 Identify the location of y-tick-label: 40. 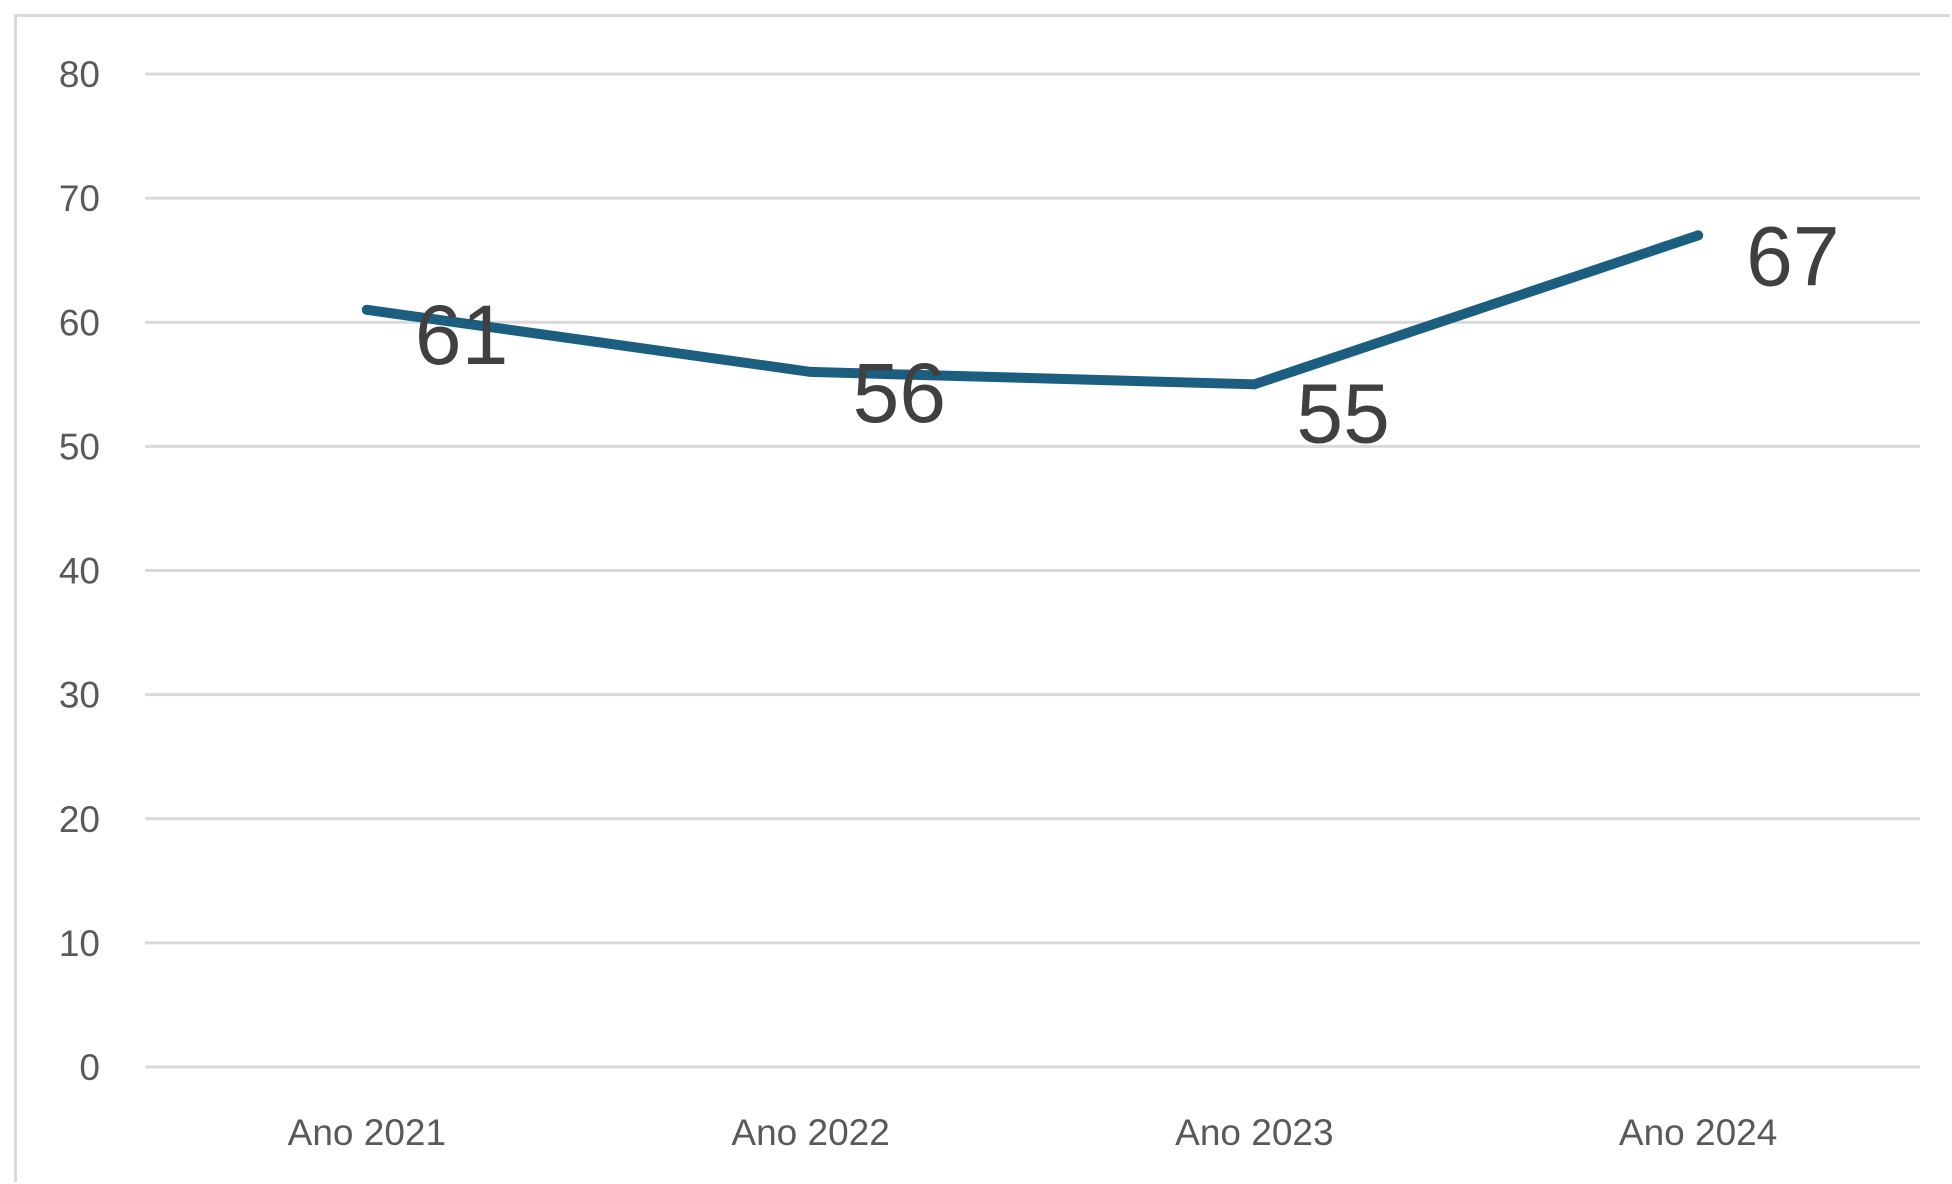
(79, 571).